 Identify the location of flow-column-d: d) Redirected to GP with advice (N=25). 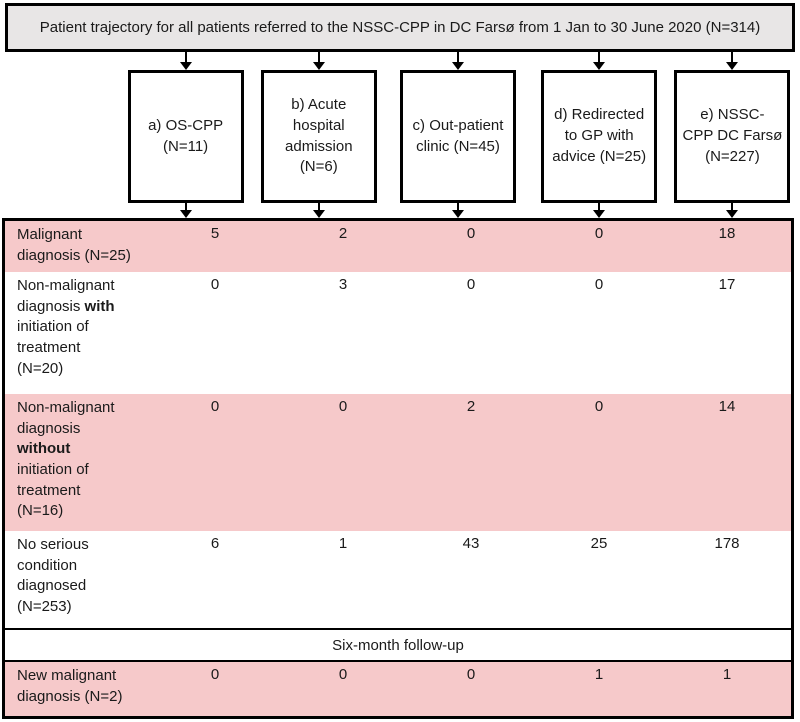
(599, 135).